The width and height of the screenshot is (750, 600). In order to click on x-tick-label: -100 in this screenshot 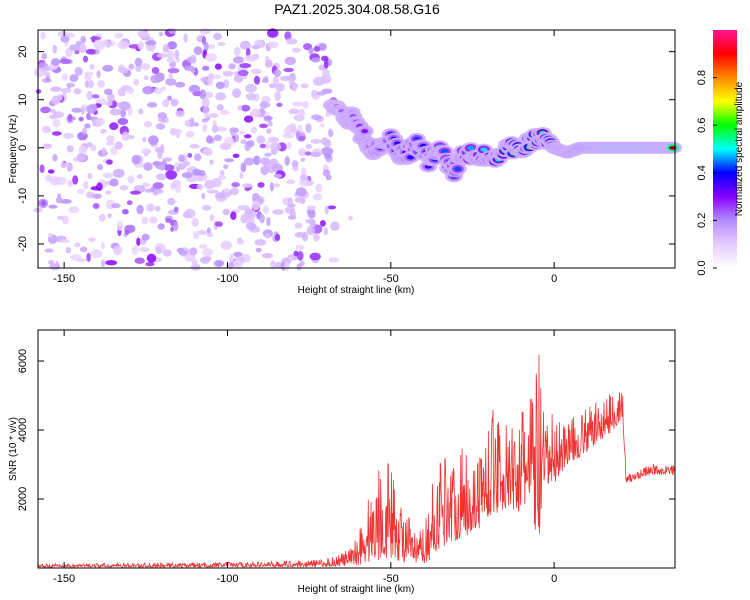, I will do `click(227, 279)`.